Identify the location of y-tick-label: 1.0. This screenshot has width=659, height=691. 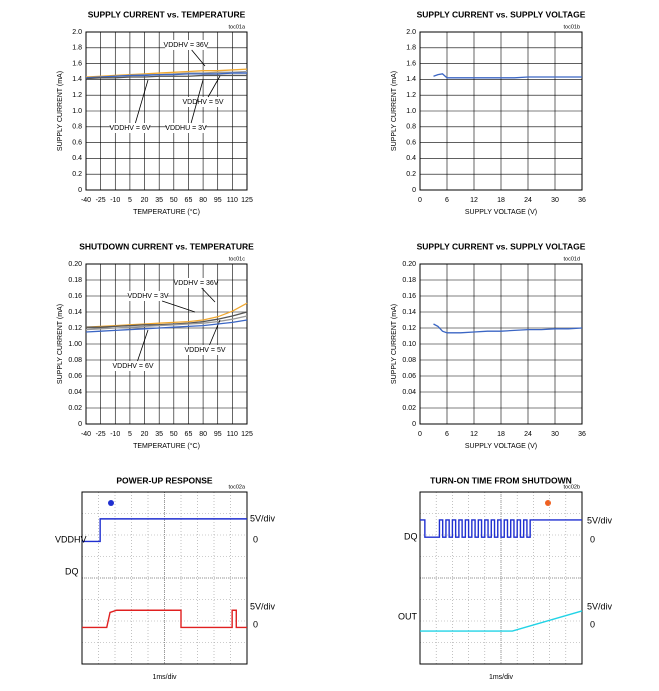
(77, 111).